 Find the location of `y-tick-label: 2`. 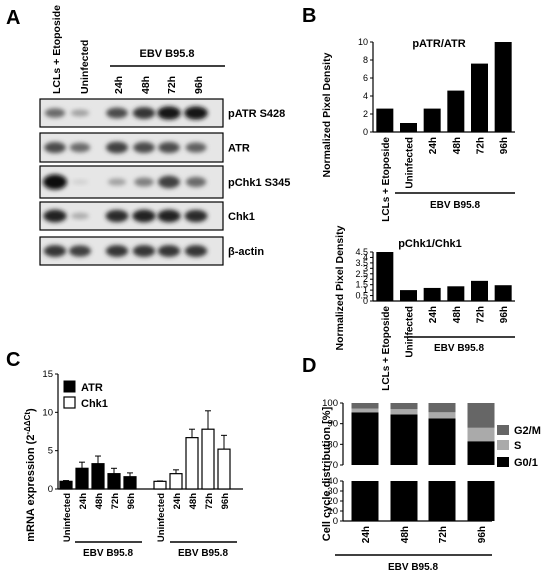

y-tick-label: 2 is located at coordinates (365, 114).